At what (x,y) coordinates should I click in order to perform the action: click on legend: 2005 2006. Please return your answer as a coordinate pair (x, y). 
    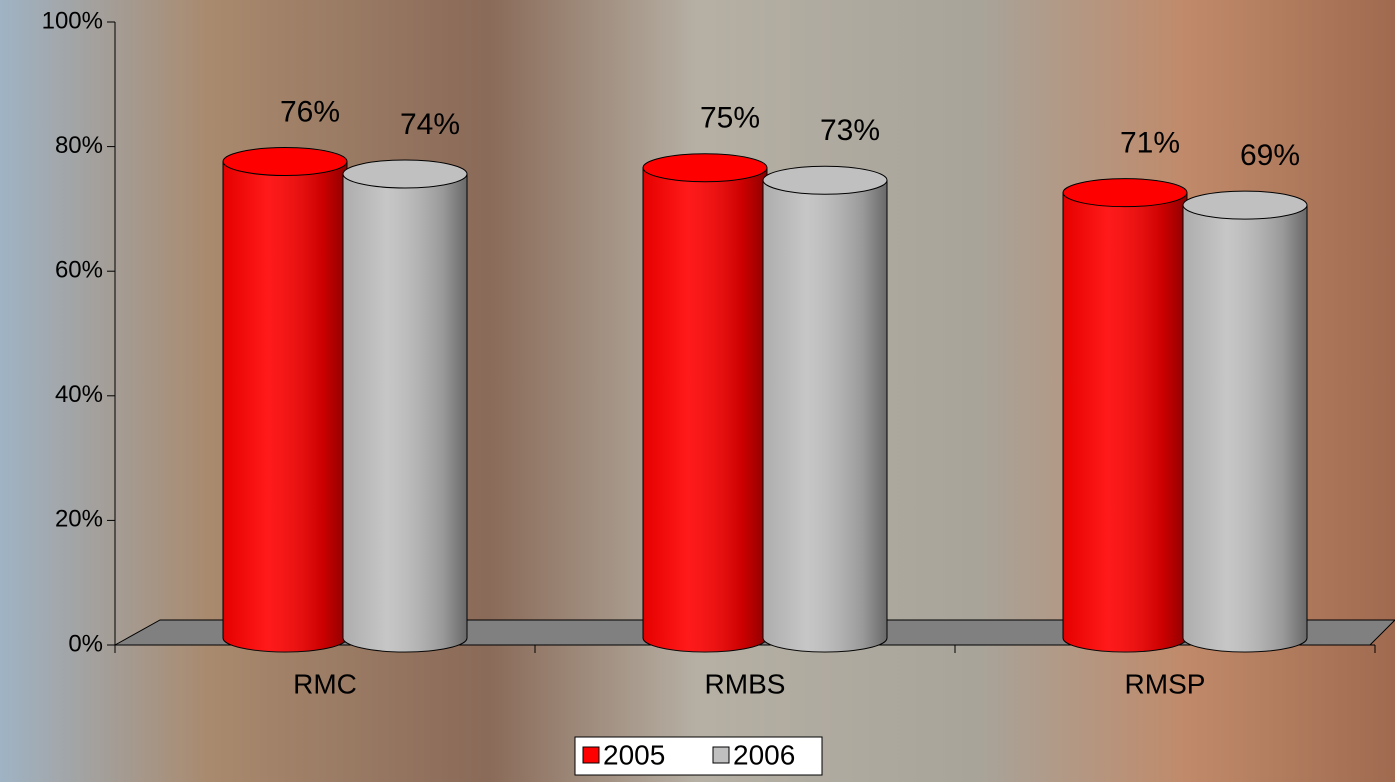
    Looking at the image, I should click on (698, 756).